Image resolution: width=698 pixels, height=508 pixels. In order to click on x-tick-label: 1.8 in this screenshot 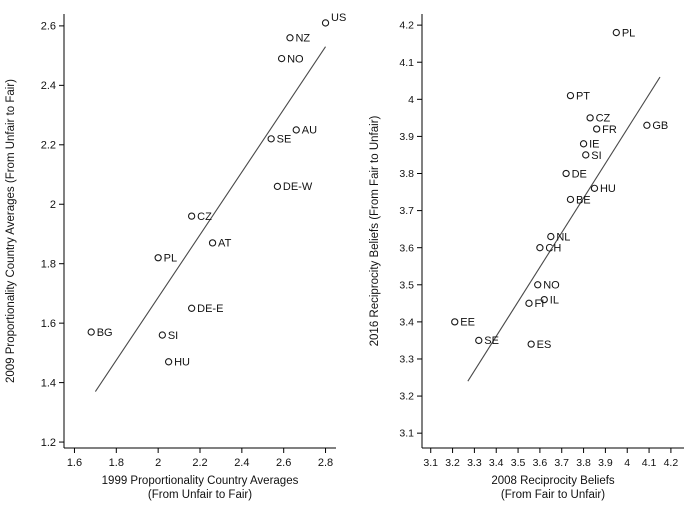, I will do `click(116, 463)`.